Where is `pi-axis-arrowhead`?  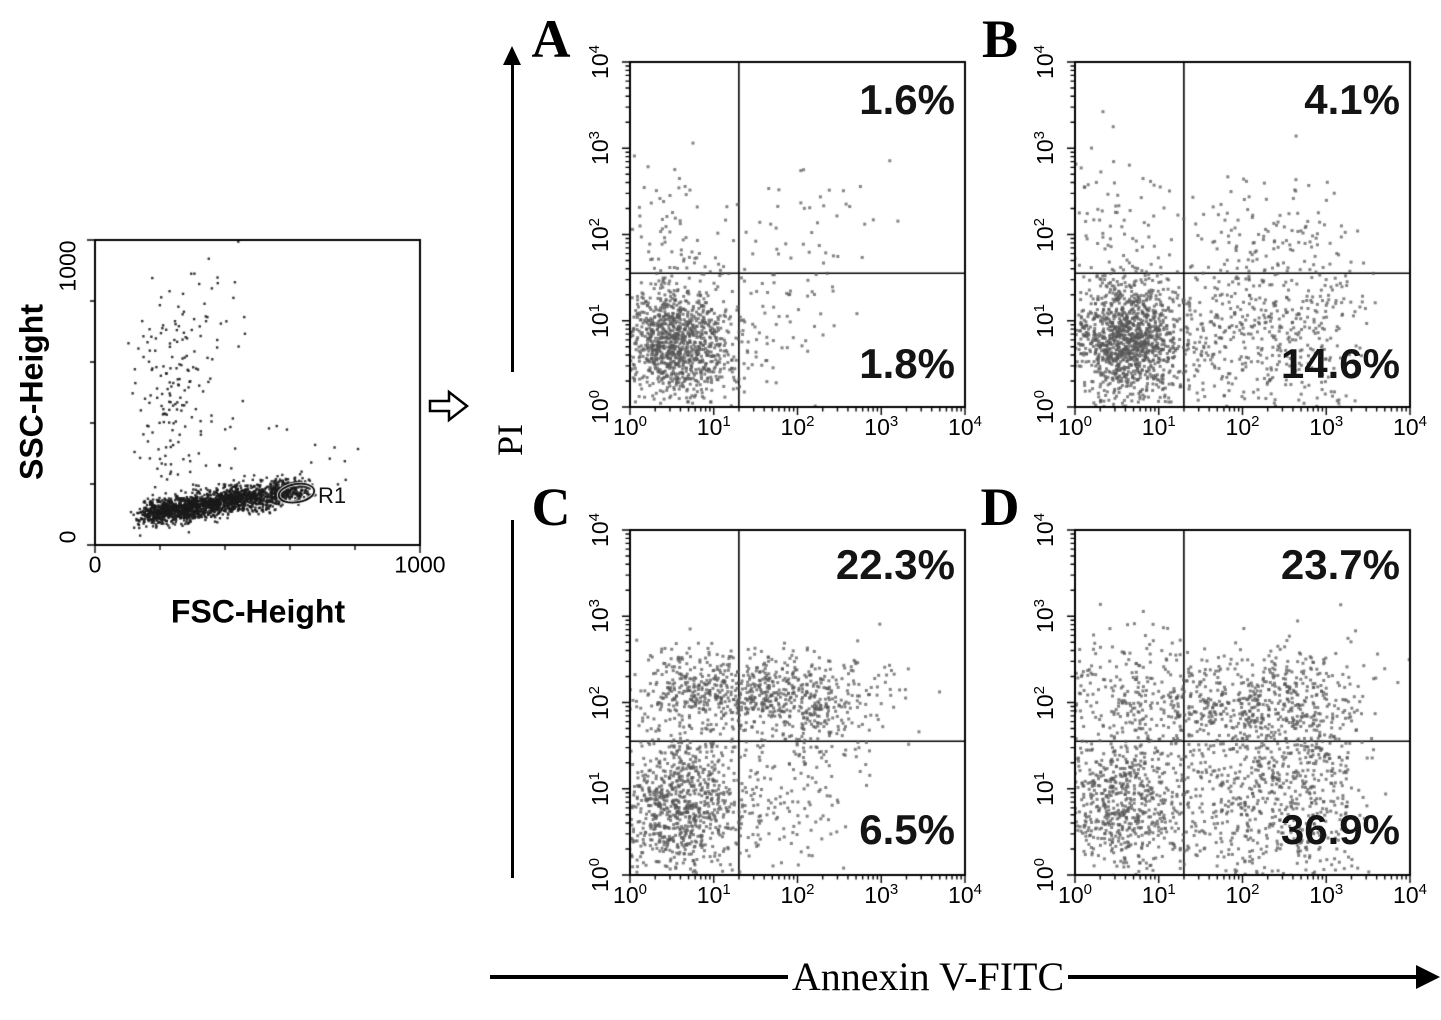
pi-axis-arrowhead is located at coordinates (512, 55).